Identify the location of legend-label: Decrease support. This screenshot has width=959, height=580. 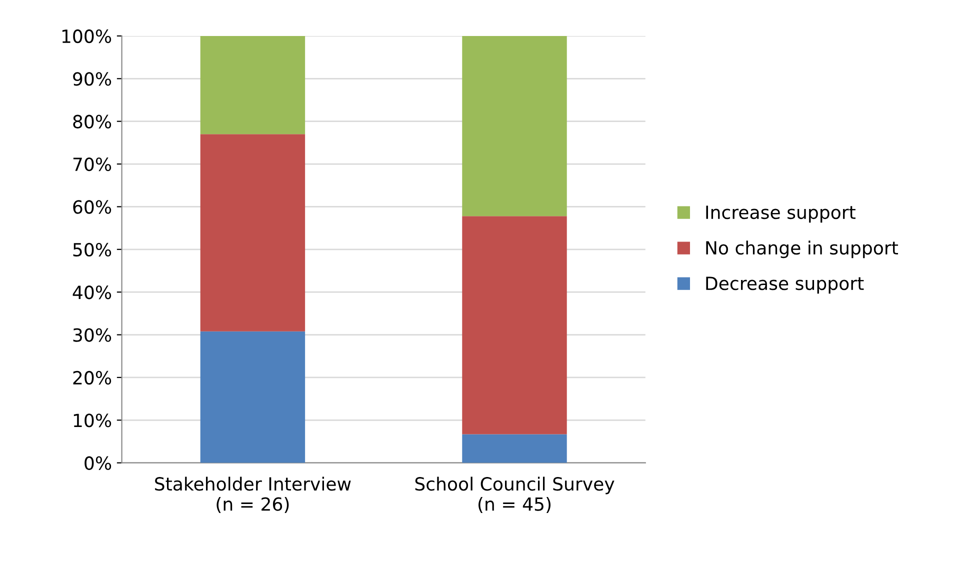
(785, 285).